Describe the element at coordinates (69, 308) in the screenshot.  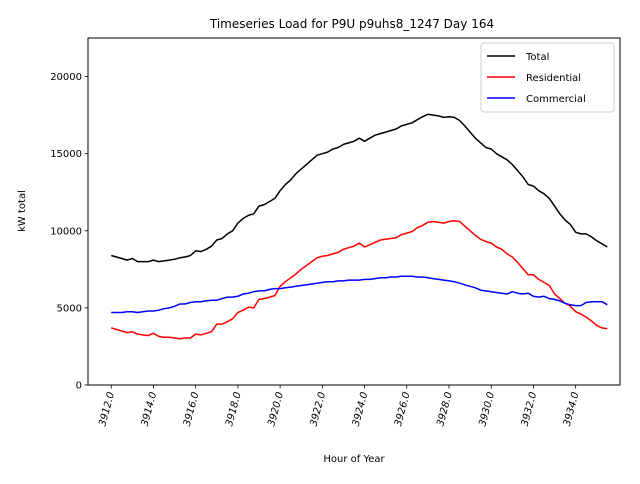
I see `y-tick-label: 5000` at that location.